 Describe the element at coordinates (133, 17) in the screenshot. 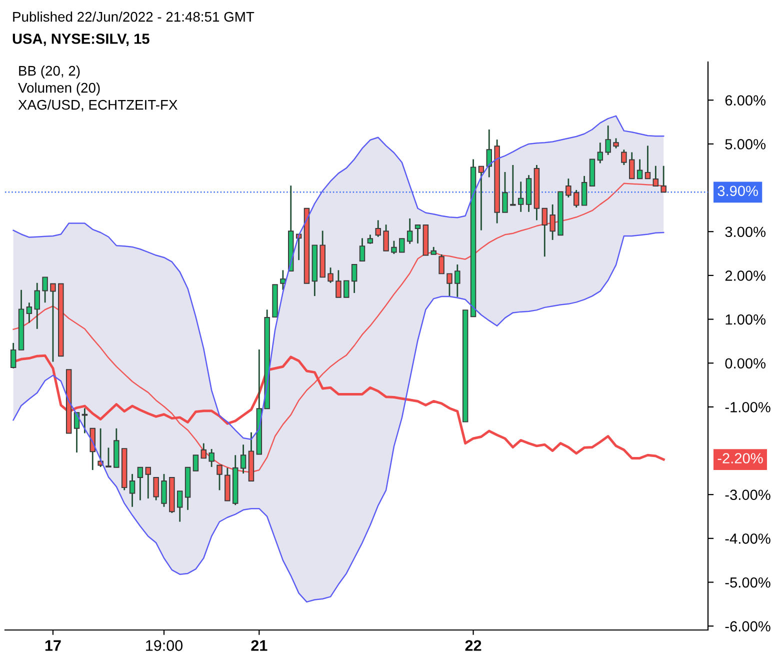

I see `chart-subtitle: Published 22/Jun/2022 - 21:48:51 GMT` at that location.